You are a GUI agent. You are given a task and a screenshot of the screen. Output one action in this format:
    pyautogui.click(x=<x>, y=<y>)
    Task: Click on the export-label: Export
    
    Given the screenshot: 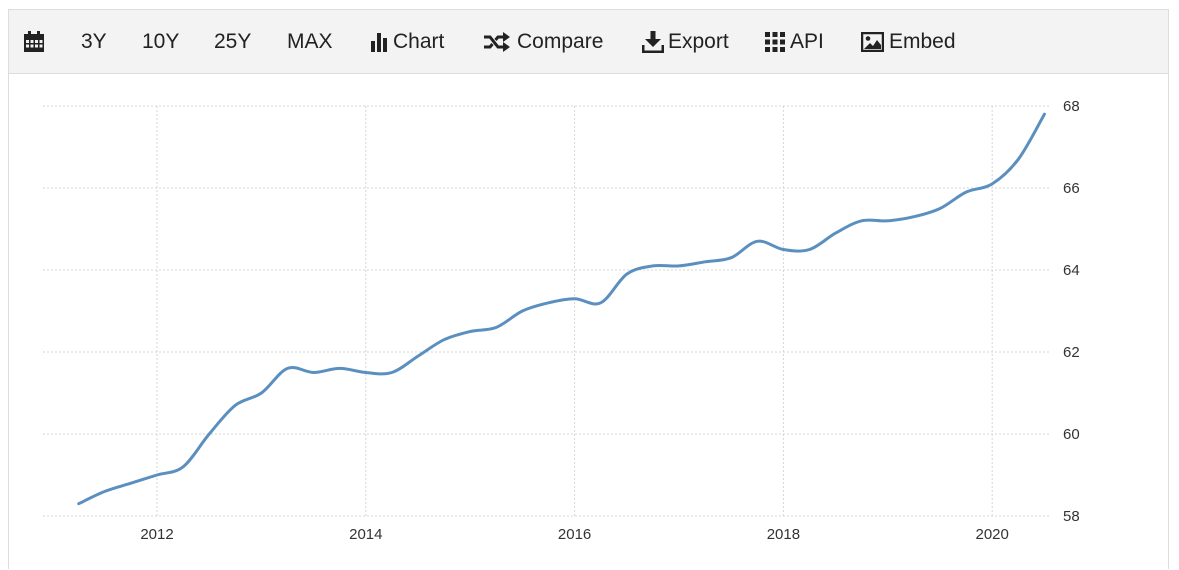 What is the action you would take?
    pyautogui.click(x=698, y=41)
    